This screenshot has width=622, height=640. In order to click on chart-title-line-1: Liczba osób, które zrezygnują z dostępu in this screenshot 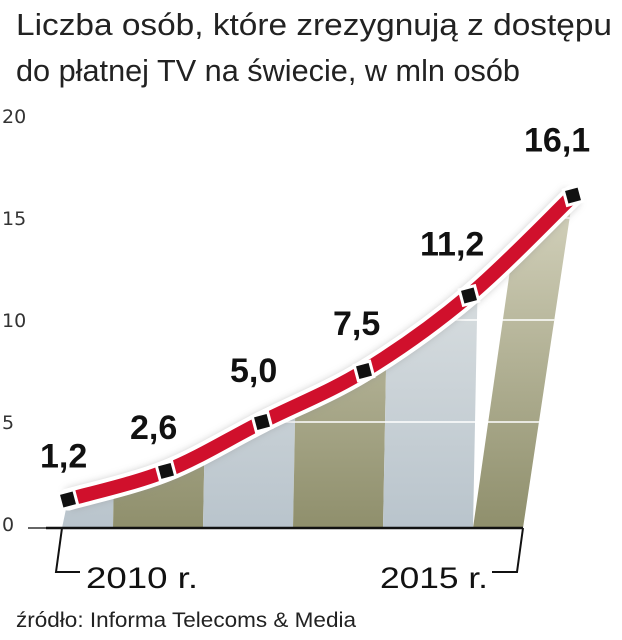, I will do `click(314, 24)`.